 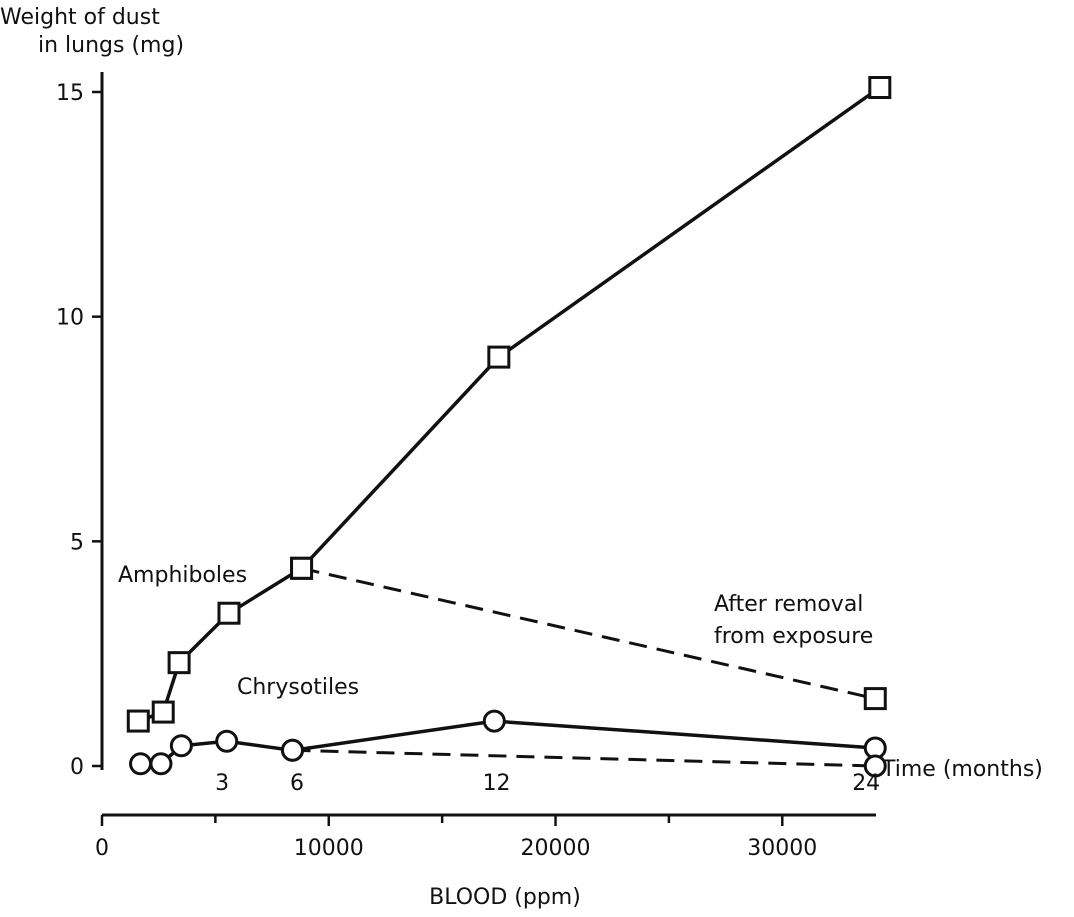 What do you see at coordinates (505, 897) in the screenshot?
I see `x-axis-label: BLOOD (ppm)` at bounding box center [505, 897].